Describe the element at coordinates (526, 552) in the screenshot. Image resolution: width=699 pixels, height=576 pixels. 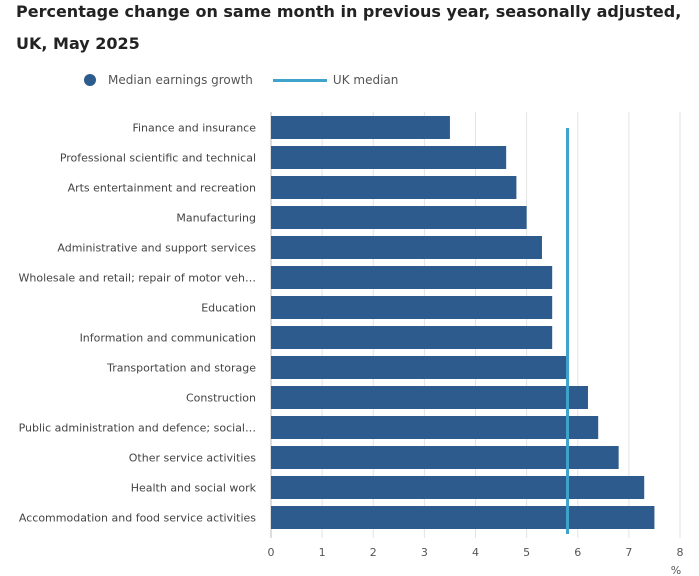
I see `x-tick-label: 5` at that location.